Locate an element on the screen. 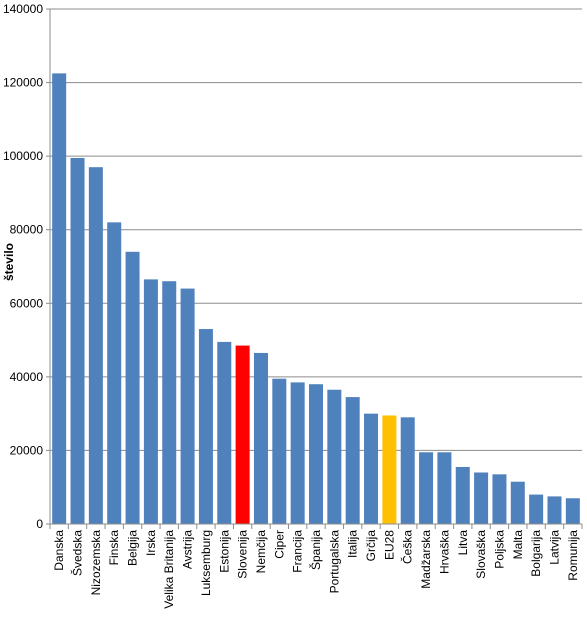  bar-litva is located at coordinates (462, 495).